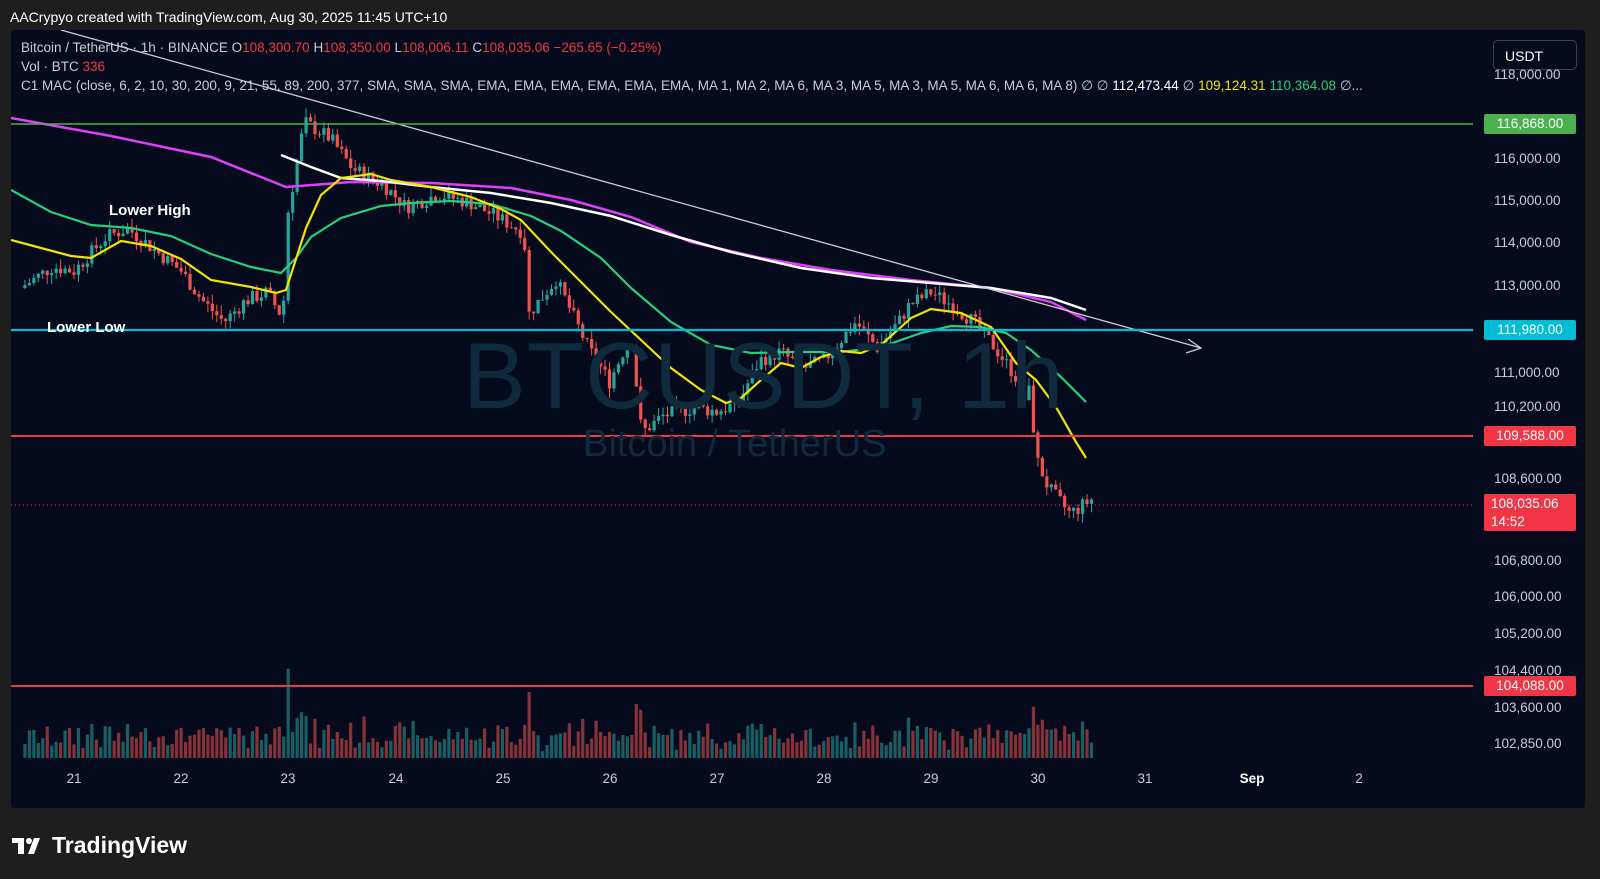 The height and width of the screenshot is (879, 1600). Describe the element at coordinates (610, 778) in the screenshot. I see `time-tick: 26` at that location.